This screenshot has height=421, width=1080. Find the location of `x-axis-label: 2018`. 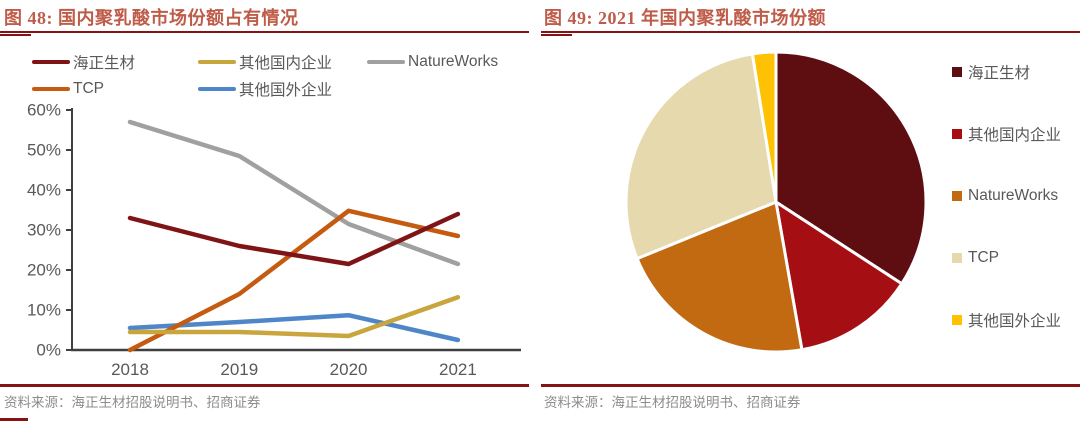

x-axis-label: 2018 is located at coordinates (130, 369).